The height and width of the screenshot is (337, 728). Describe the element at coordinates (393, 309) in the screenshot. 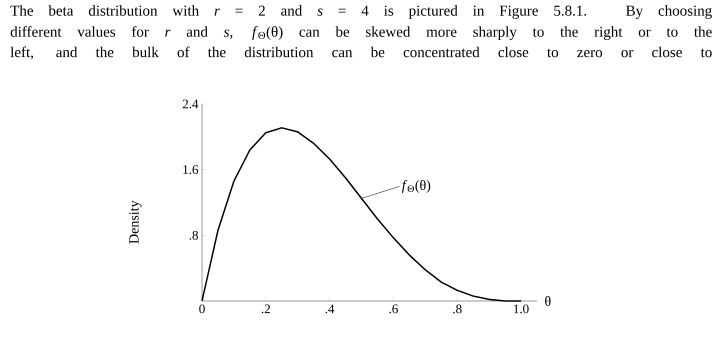

I see `x-tick-label: .6` at that location.